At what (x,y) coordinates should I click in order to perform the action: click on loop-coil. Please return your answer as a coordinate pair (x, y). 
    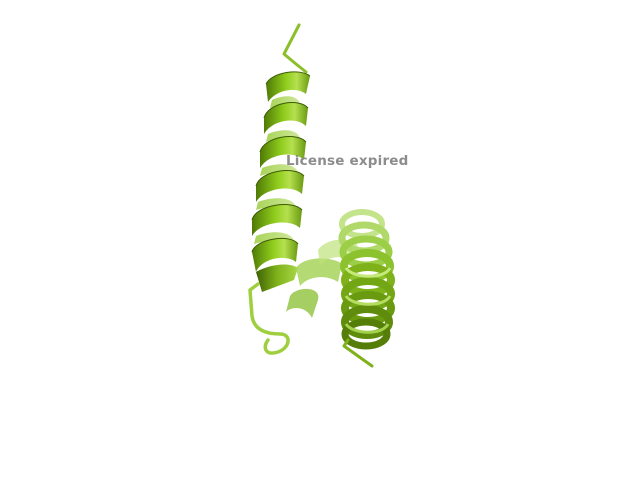
    Looking at the image, I should click on (269, 318).